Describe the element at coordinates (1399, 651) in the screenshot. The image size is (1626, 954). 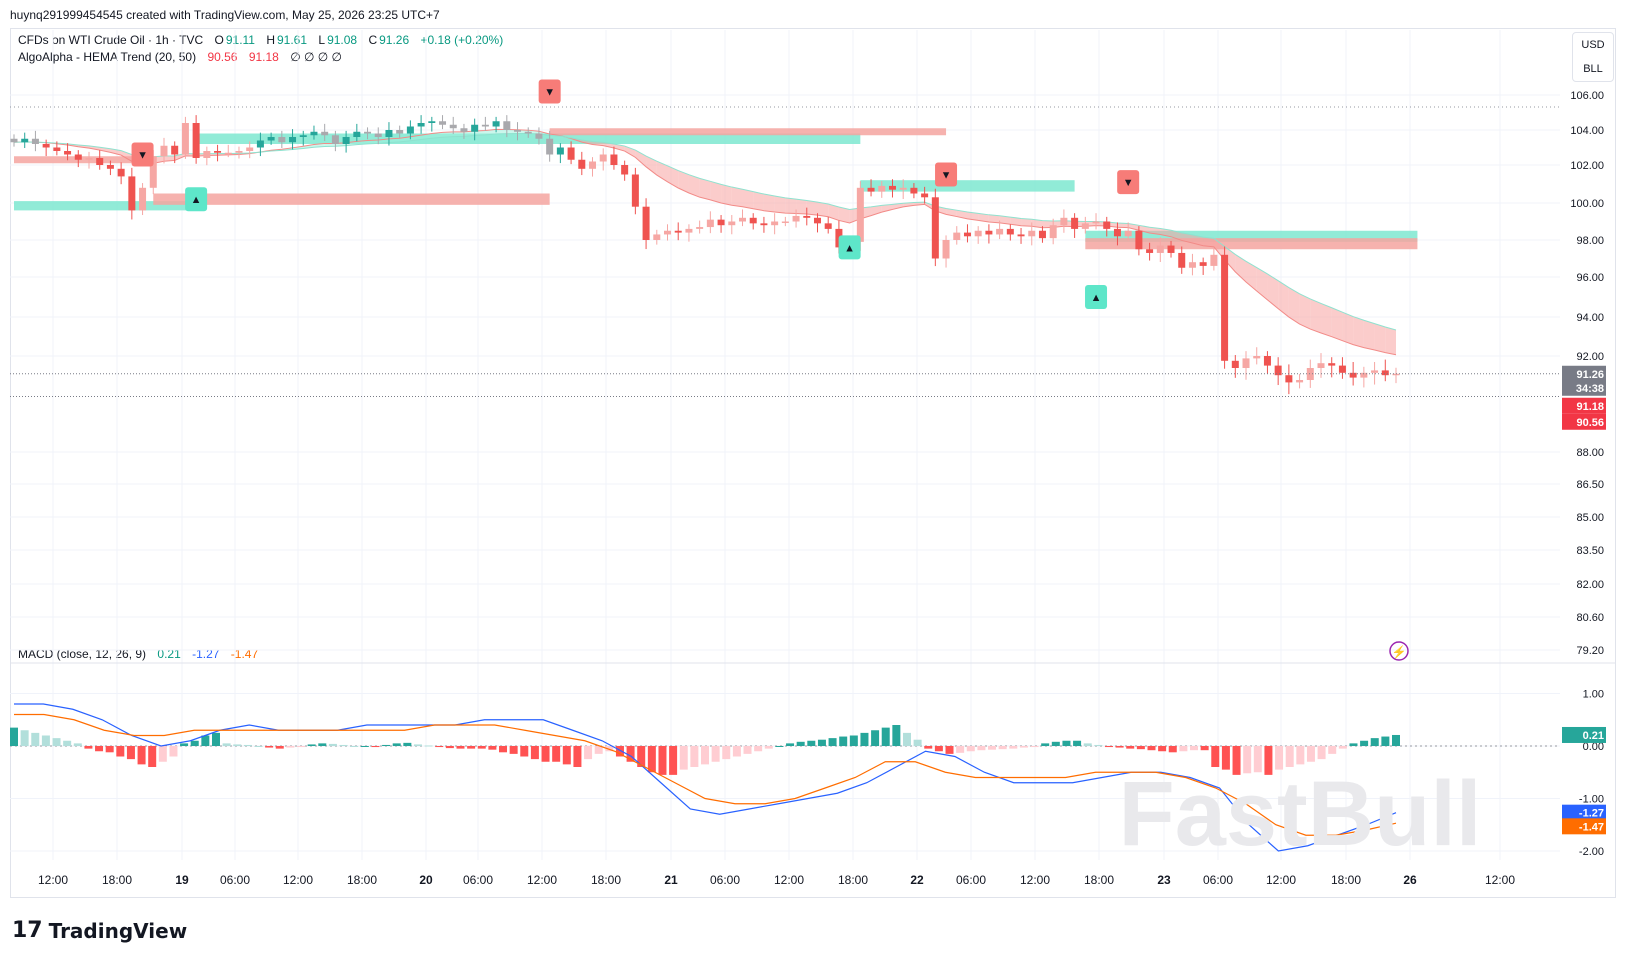
I see `flash-icon` at that location.